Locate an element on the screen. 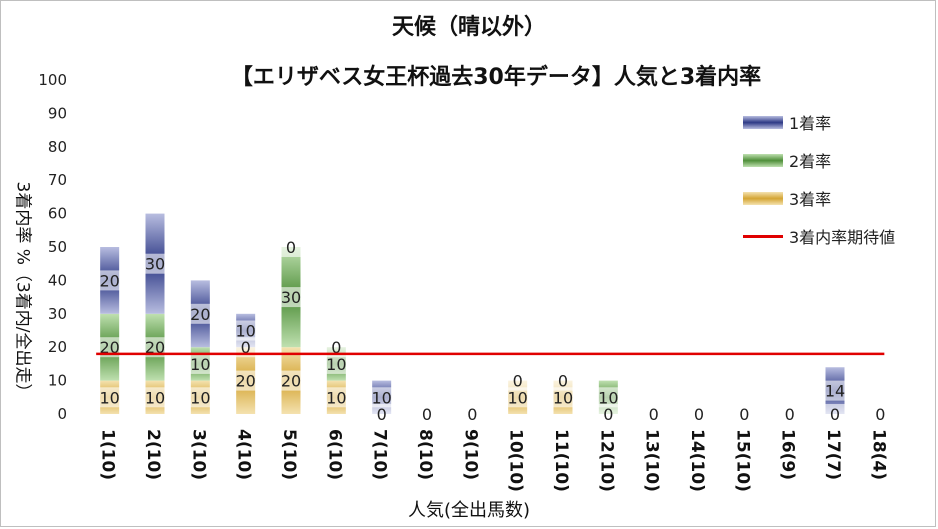  x-tick-label: 16(9) is located at coordinates (788, 454).